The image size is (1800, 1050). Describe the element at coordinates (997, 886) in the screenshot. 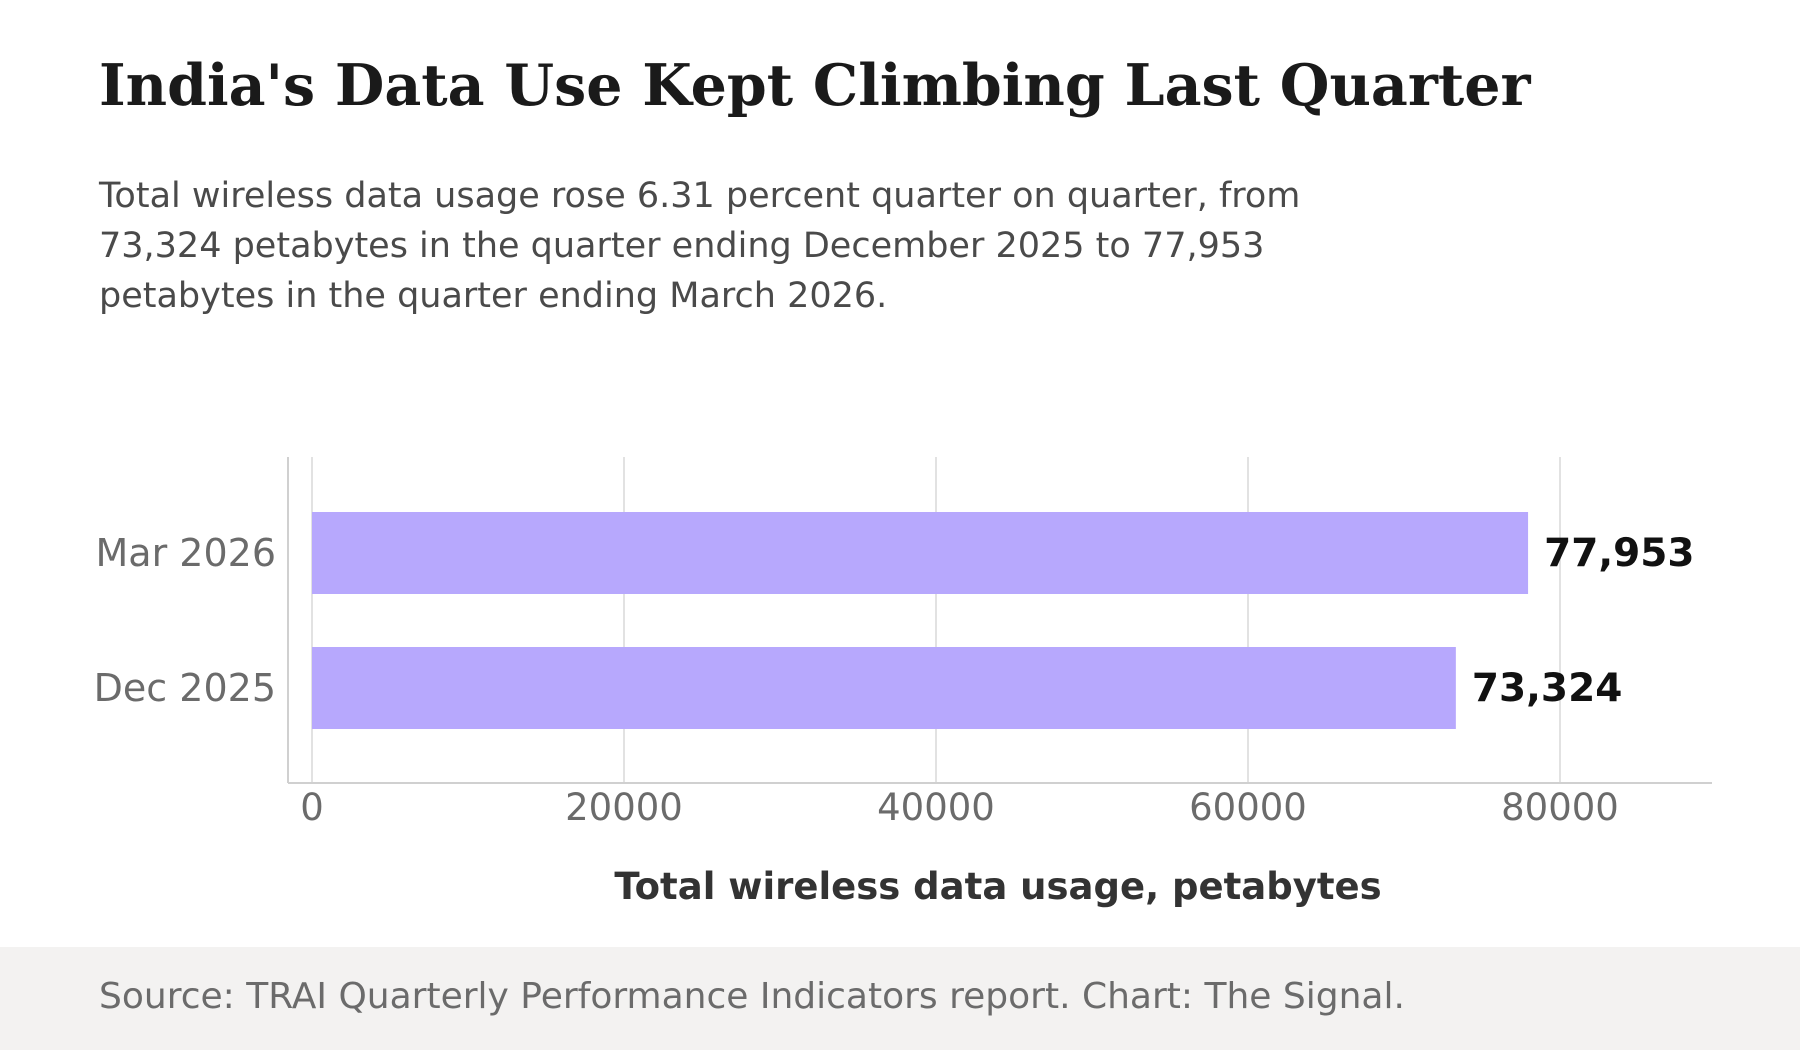

I see `x-axis-title: Total wireless data usage, petabytes` at that location.